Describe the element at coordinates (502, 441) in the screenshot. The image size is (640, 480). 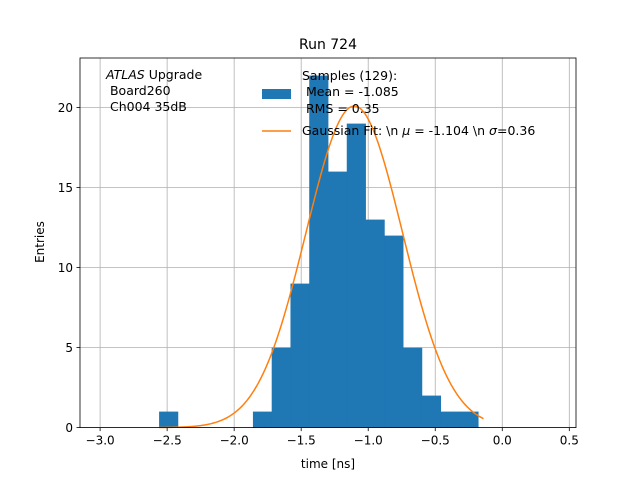
I see `x-tick-label: 0.0` at that location.